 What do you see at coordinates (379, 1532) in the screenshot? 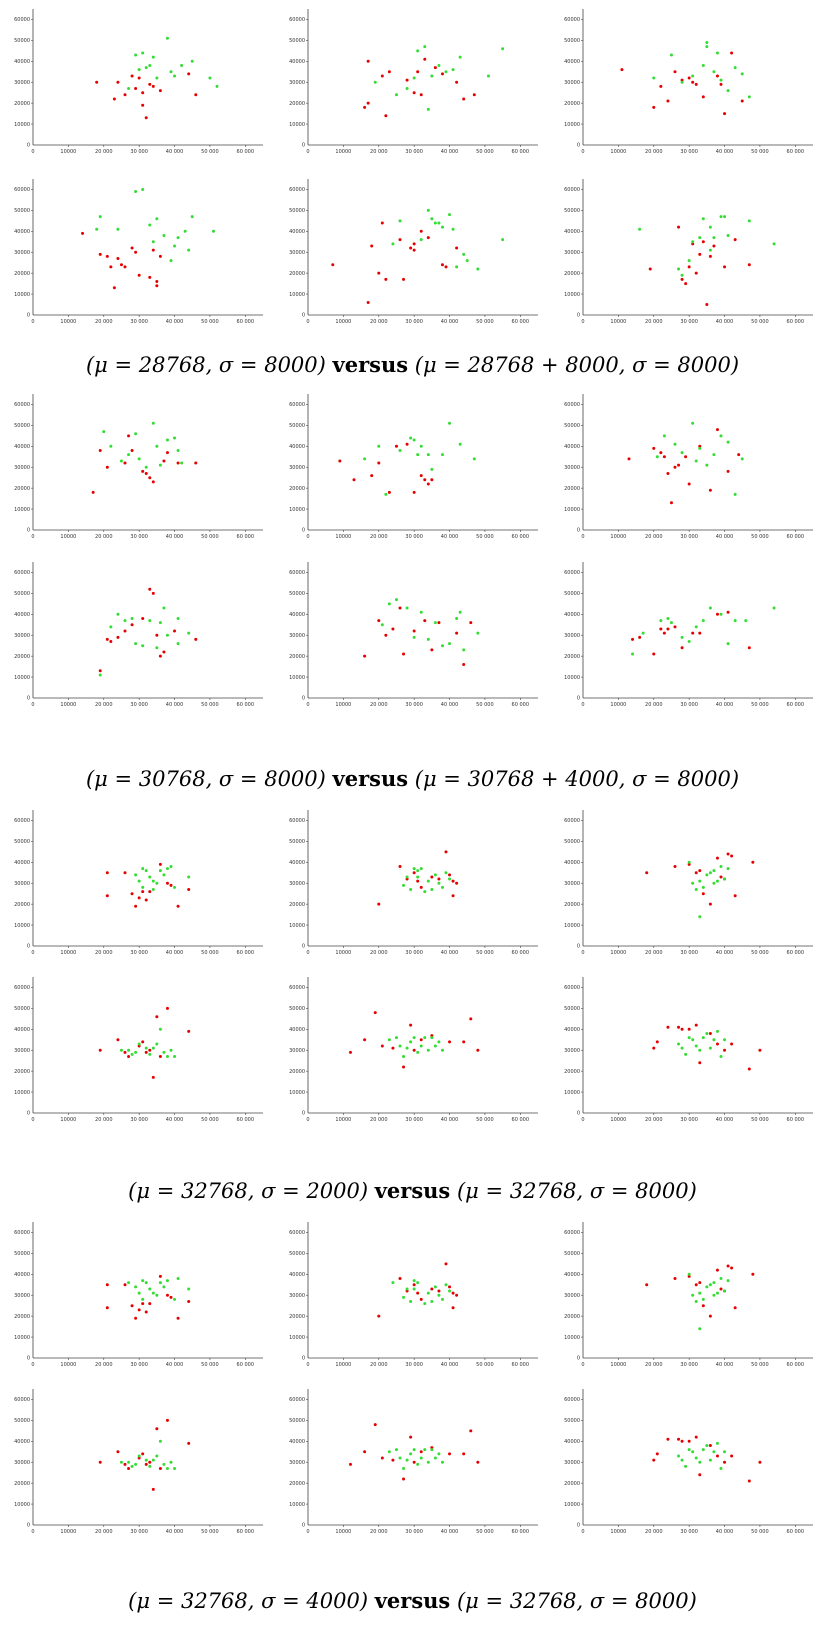
I see `x-tick-label: 20 000` at bounding box center [379, 1532].